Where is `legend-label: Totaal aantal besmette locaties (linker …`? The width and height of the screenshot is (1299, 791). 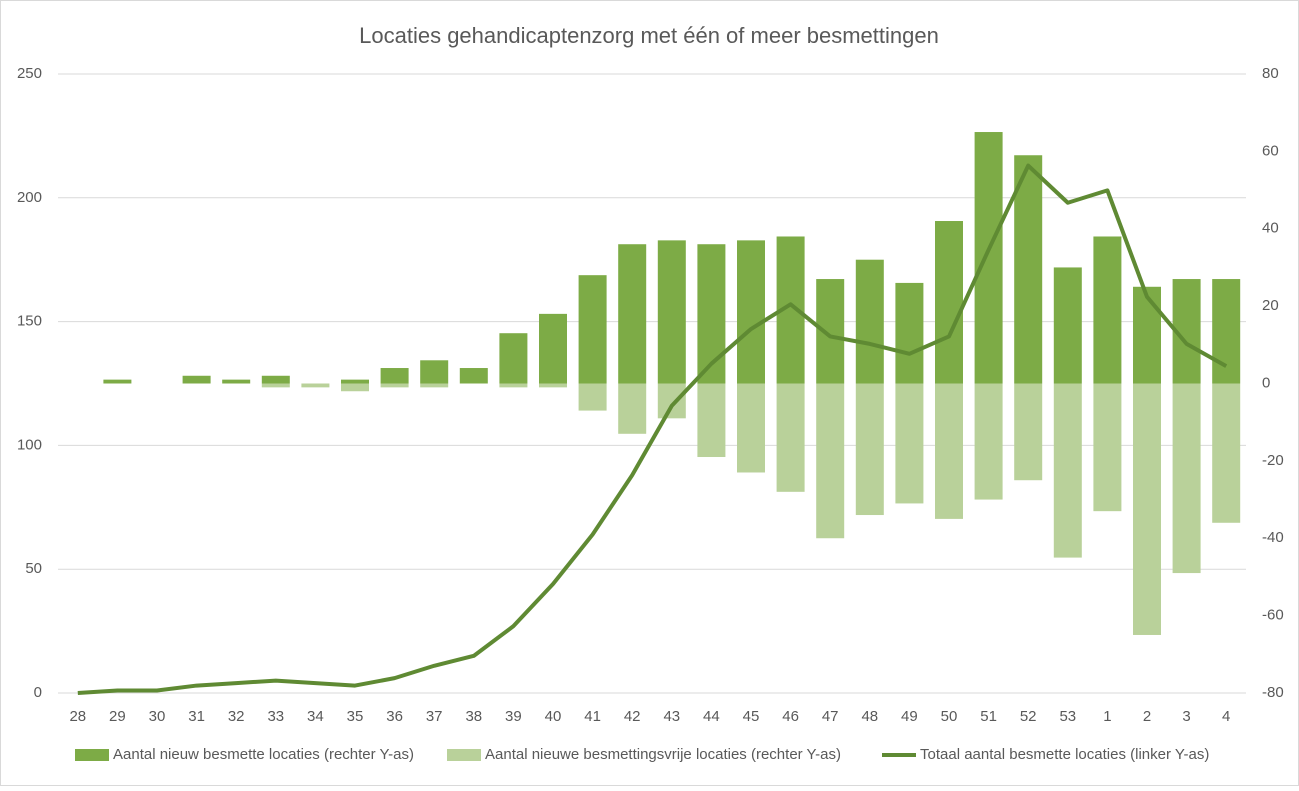
legend-label: Totaal aantal besmette locaties (linker … is located at coordinates (1064, 754).